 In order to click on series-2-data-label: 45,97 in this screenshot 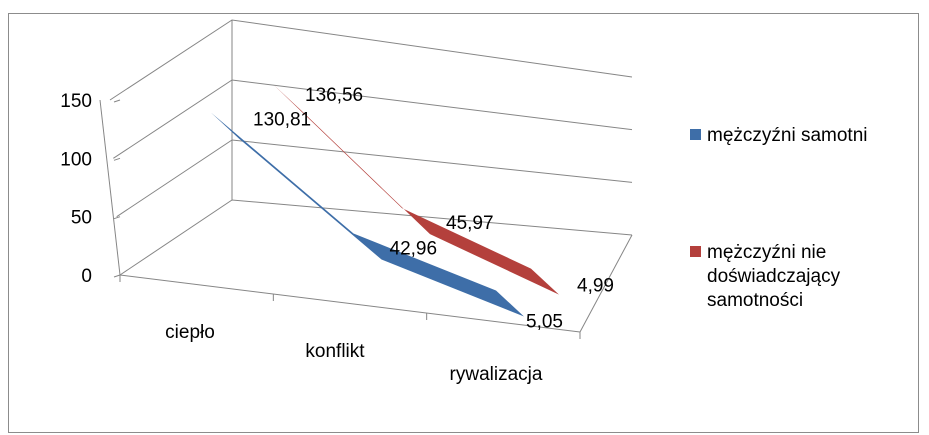, I will do `click(470, 223)`.